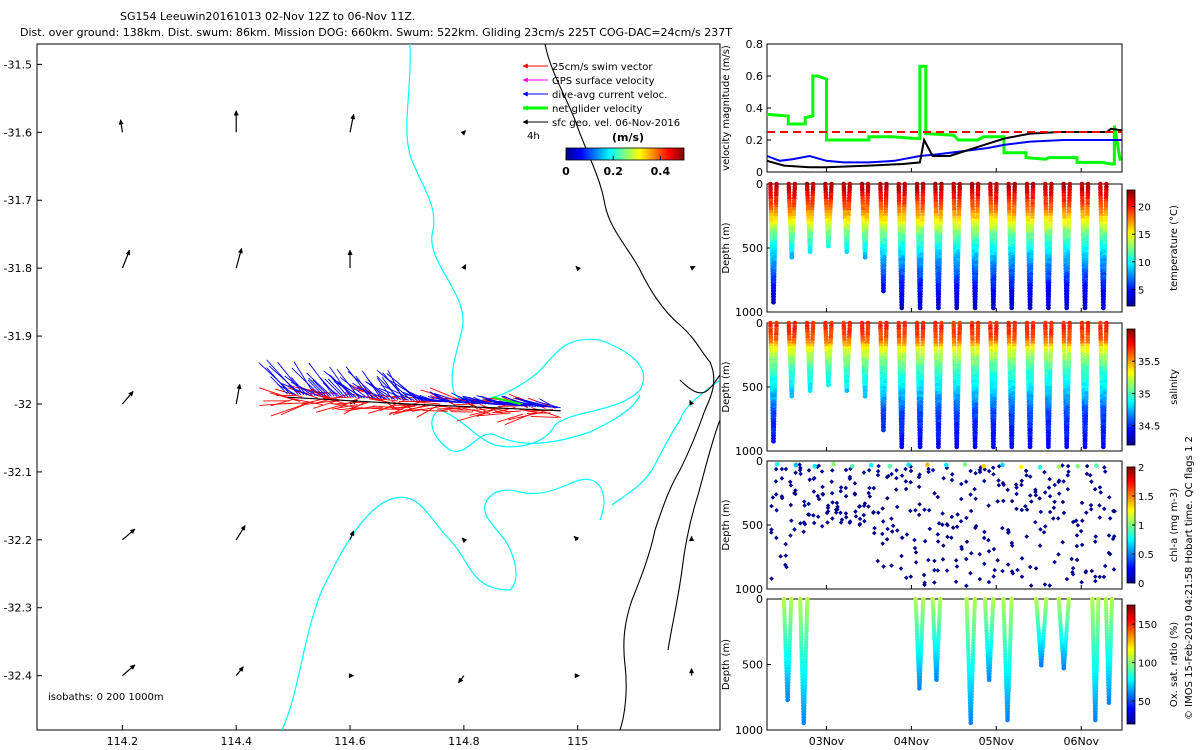 The height and width of the screenshot is (750, 1200). I want to click on ylabel-chla: Depth (m), so click(726, 524).